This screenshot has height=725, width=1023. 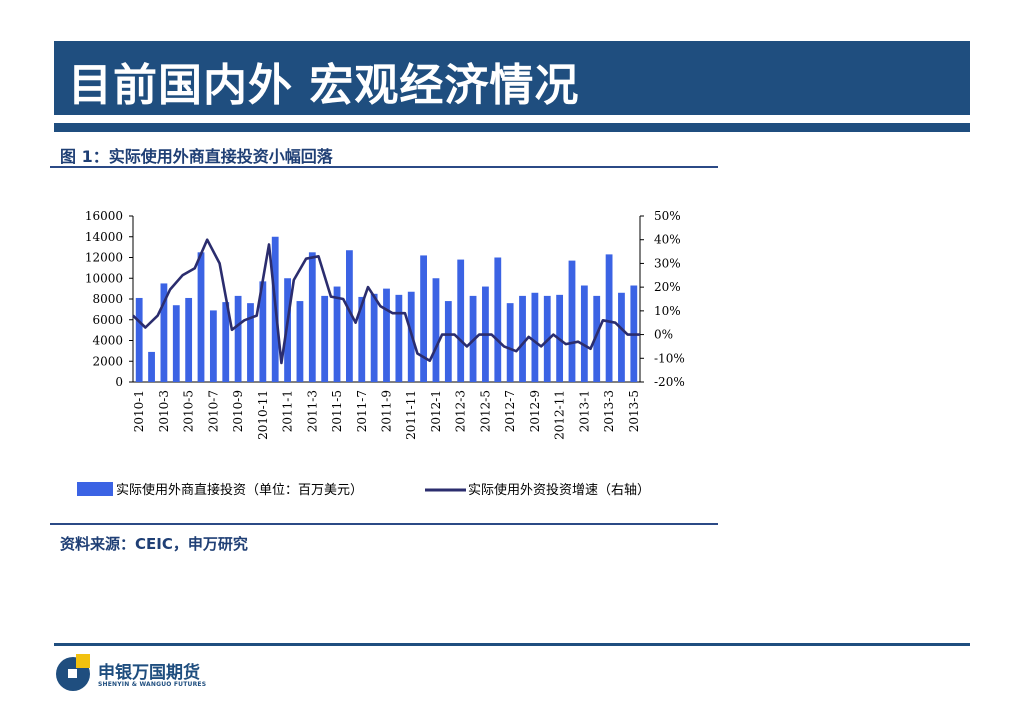 What do you see at coordinates (104, 258) in the screenshot?
I see `y-left-tick-label: 12000` at bounding box center [104, 258].